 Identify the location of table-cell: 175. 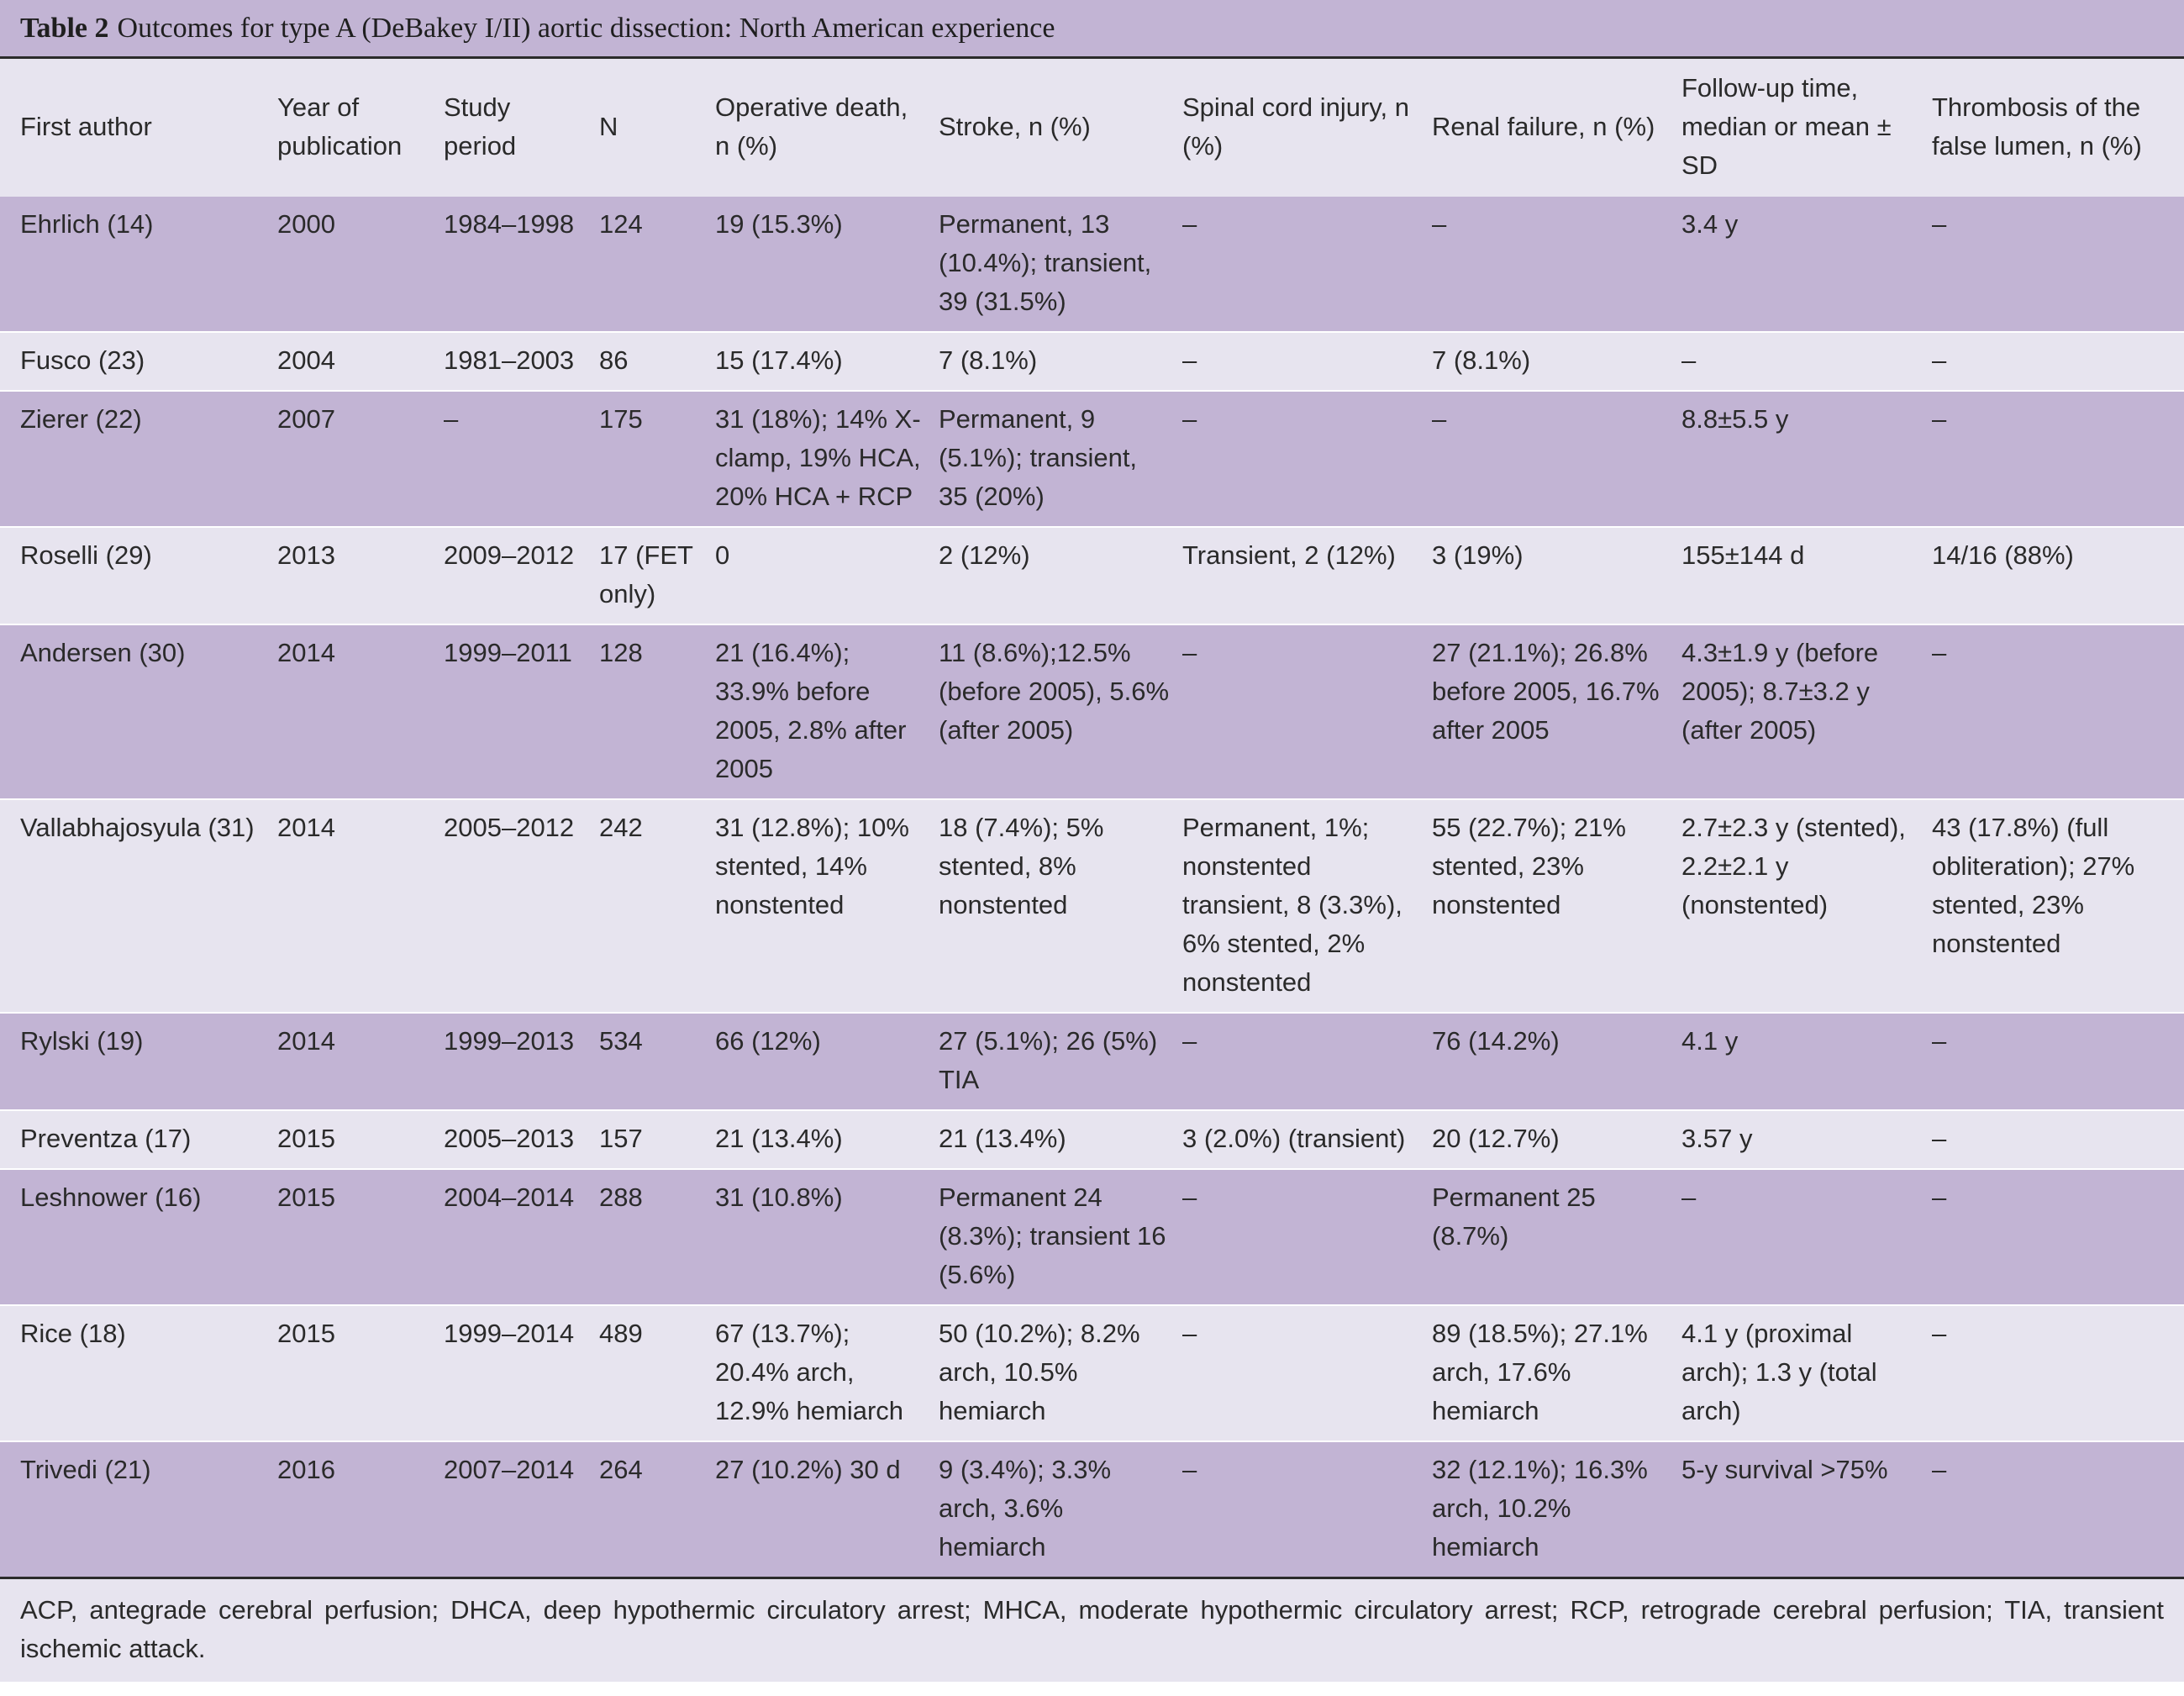
(621, 419).